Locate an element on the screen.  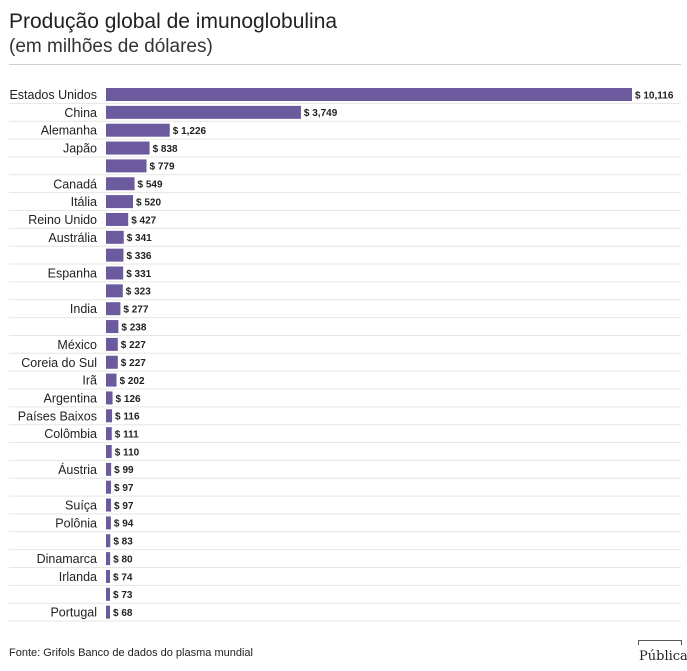
category-label: Portugal is located at coordinates (73, 613).